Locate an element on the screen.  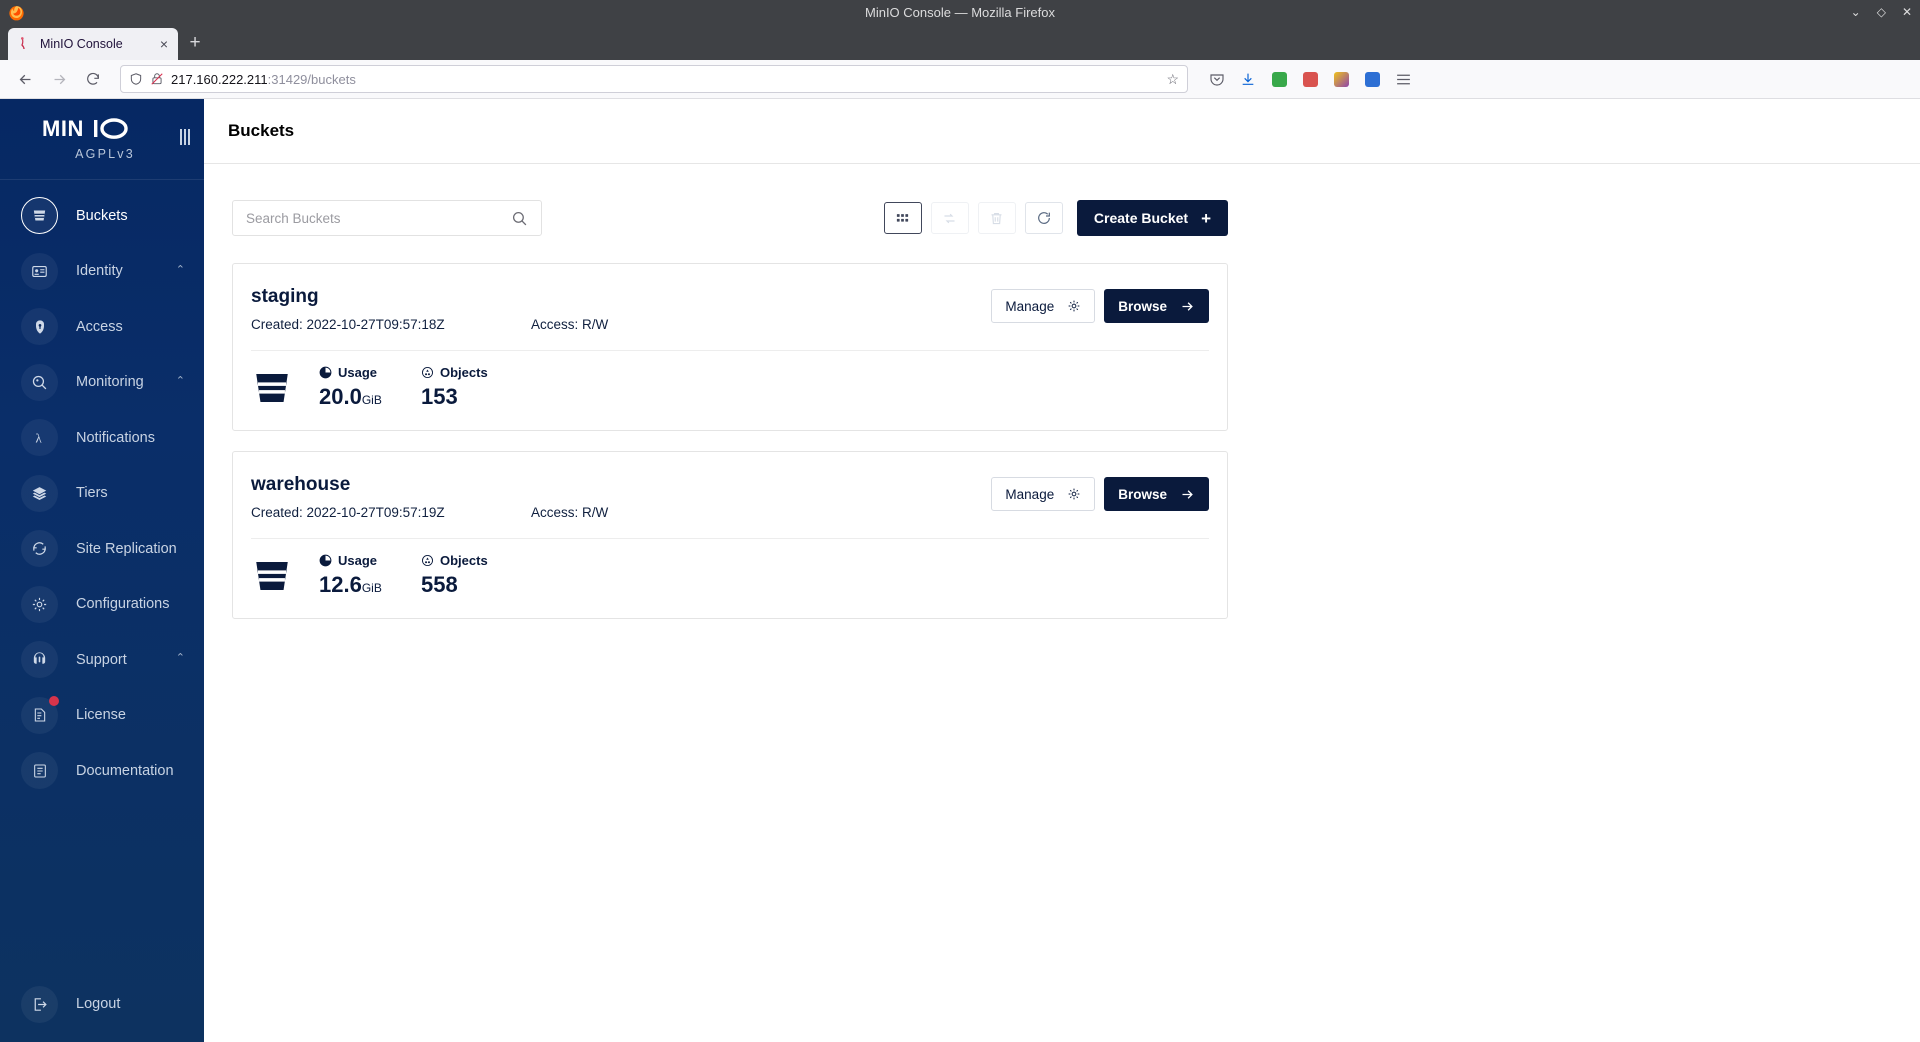
sidebar-item-site-replication: Site Replication is located at coordinates (102, 549).